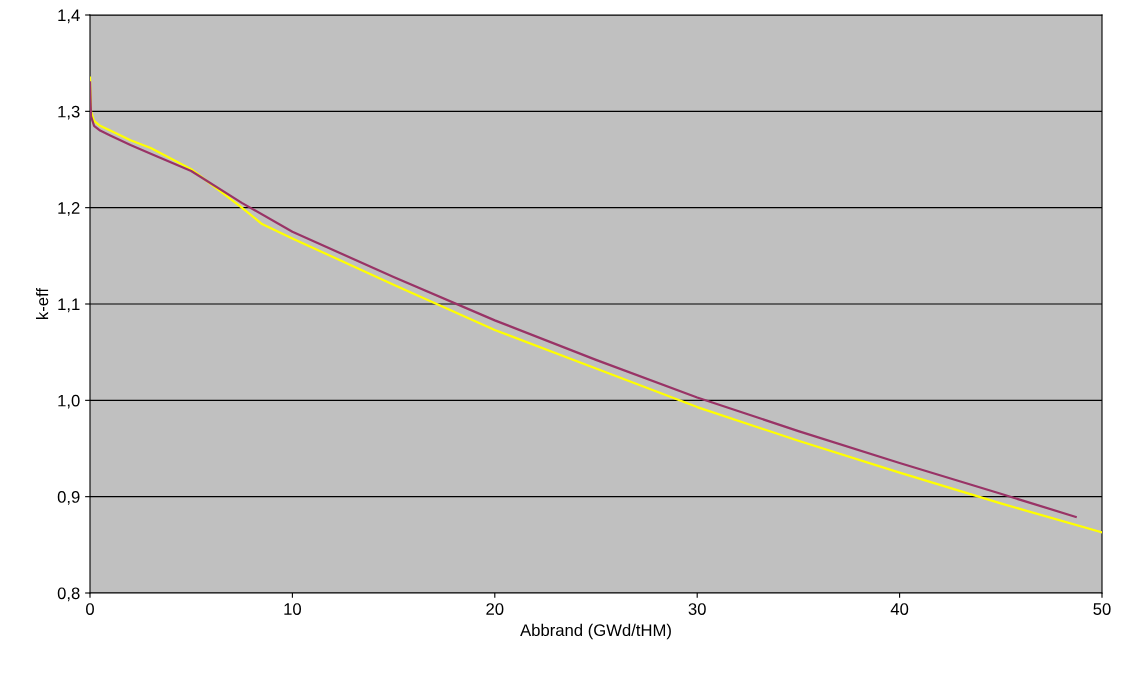 This screenshot has height=677, width=1123. I want to click on y-tick-label: 0,8, so click(68, 594).